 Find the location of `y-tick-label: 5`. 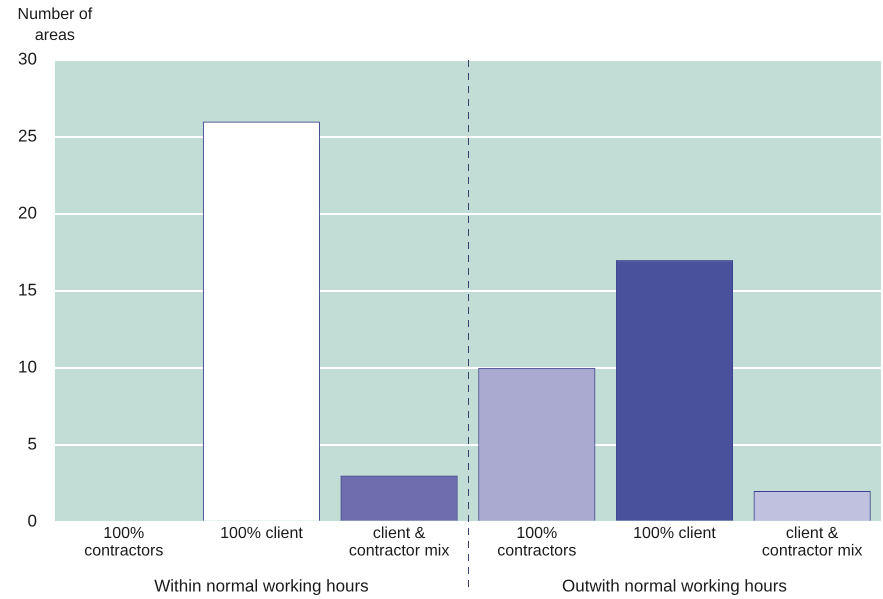

y-tick-label: 5 is located at coordinates (32, 444).